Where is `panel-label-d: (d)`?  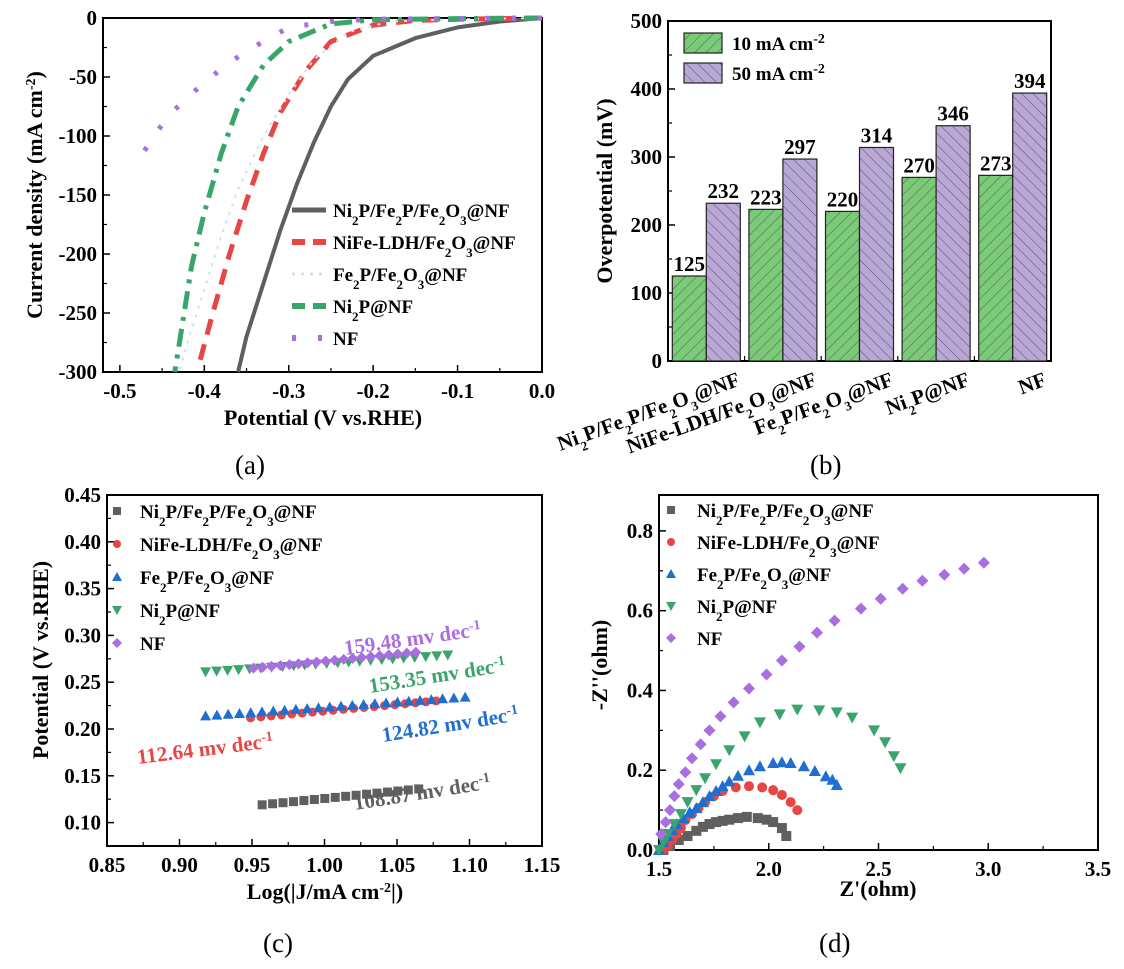 panel-label-d: (d) is located at coordinates (834, 943).